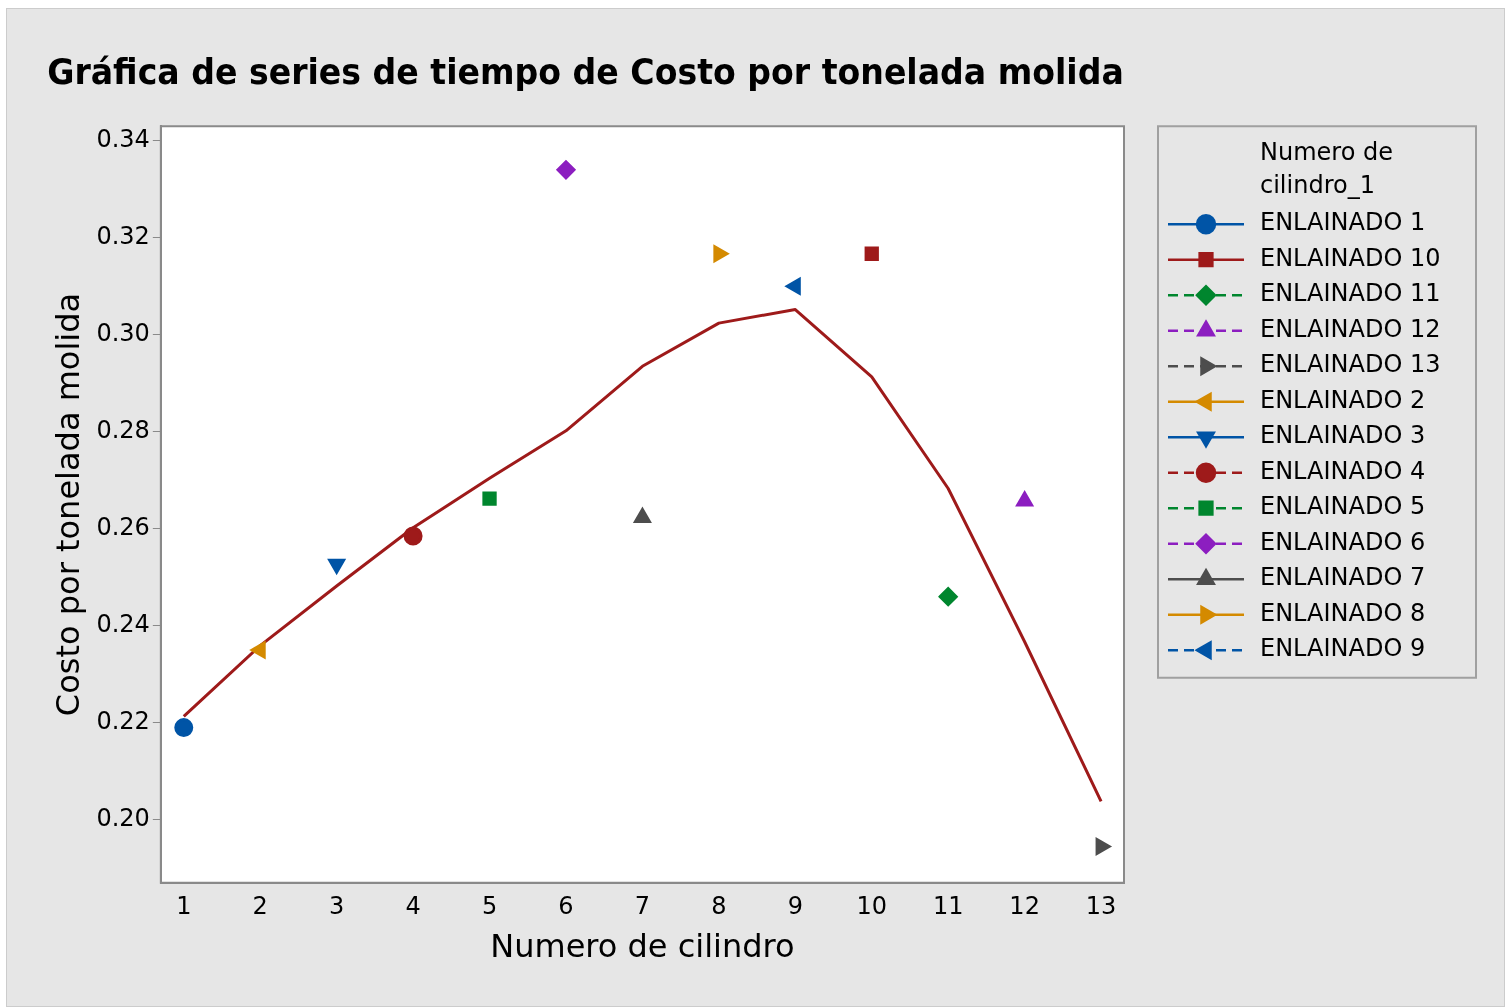 The image size is (1511, 1008). I want to click on x-tick-label: 9, so click(795, 906).